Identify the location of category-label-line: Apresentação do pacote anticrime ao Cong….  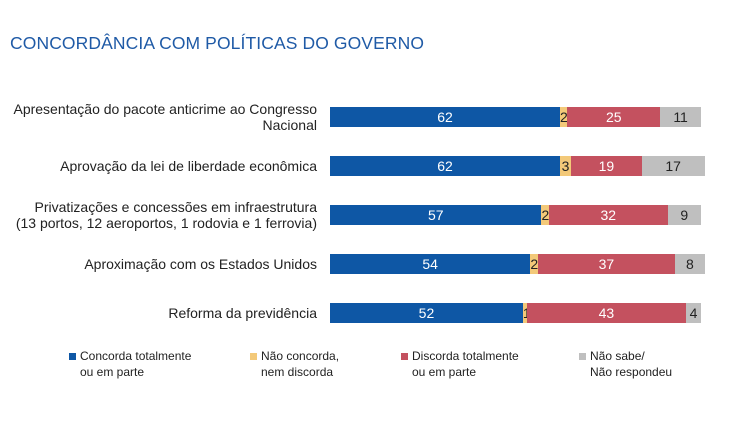
(165, 109).